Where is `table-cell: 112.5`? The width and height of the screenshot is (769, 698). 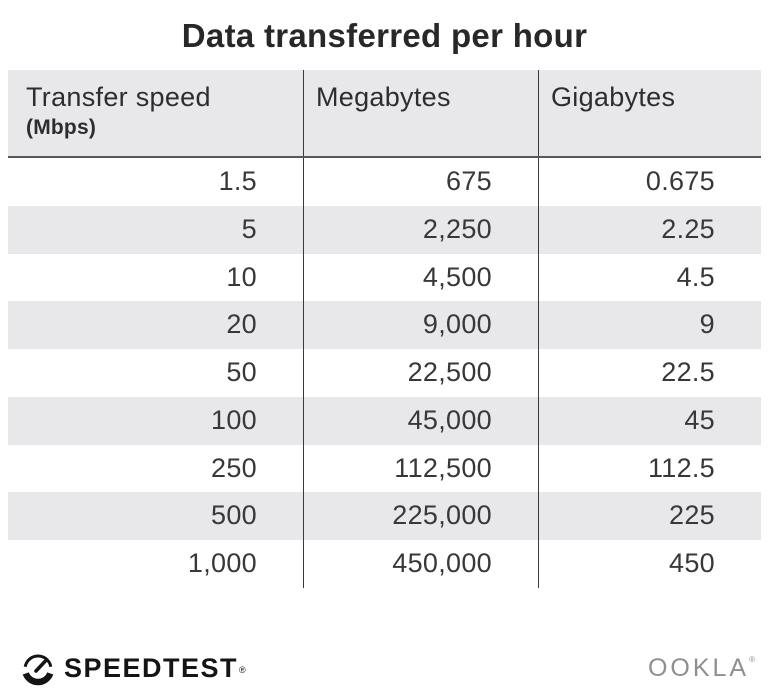 table-cell: 112.5 is located at coordinates (649, 468).